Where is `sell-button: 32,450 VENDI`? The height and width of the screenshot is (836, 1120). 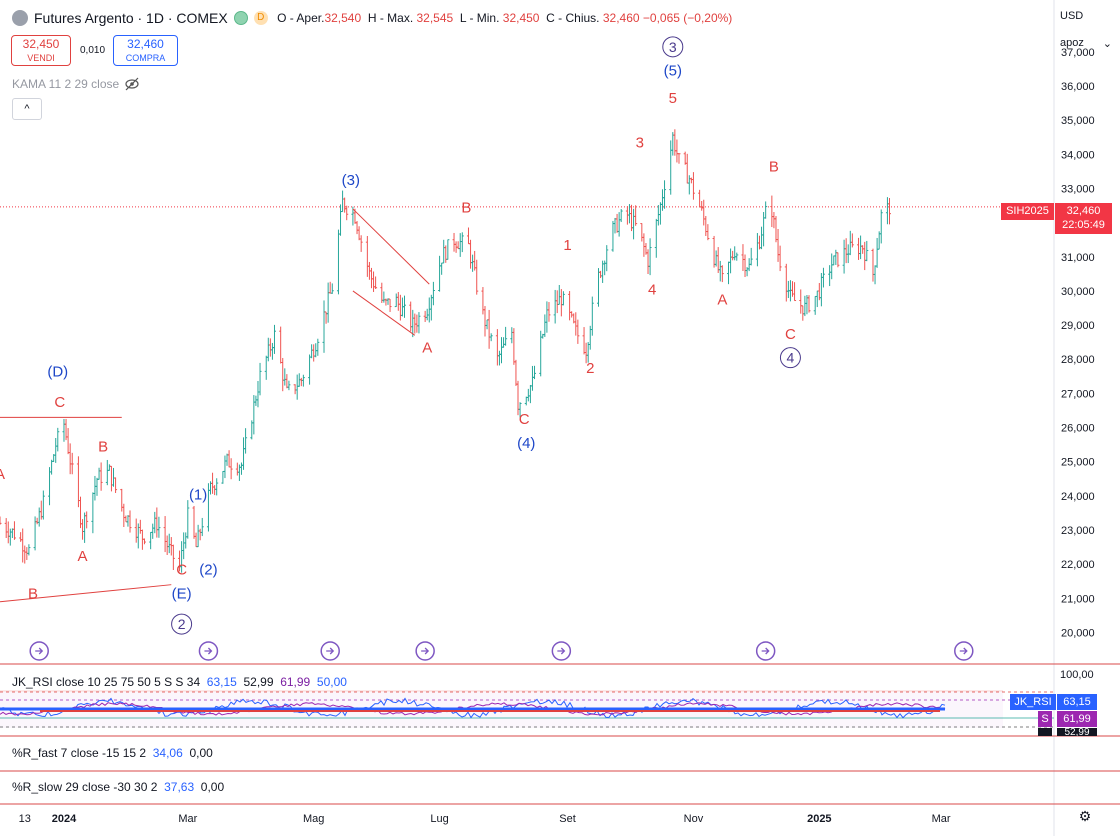 sell-button: 32,450 VENDI is located at coordinates (41, 50).